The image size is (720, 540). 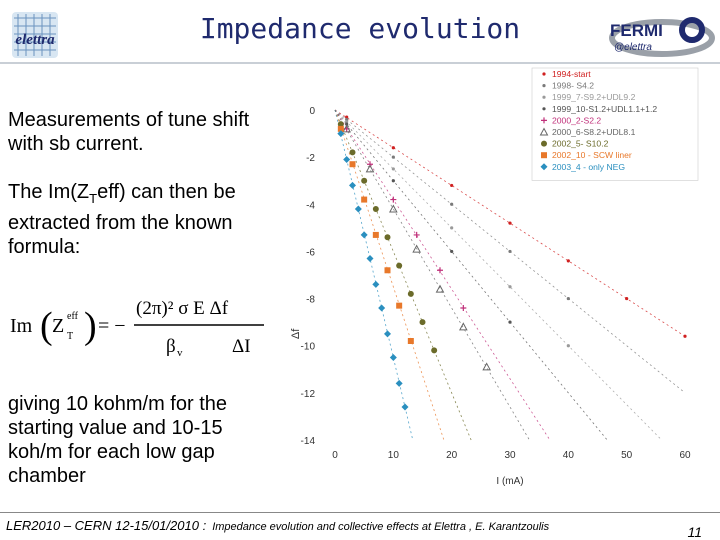 I want to click on y-tick-label: -14, so click(x=308, y=441).